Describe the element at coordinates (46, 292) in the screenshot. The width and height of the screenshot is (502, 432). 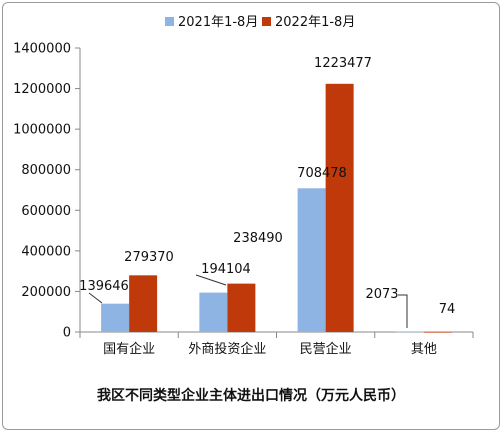
I see `y-tick-label: 200000` at that location.